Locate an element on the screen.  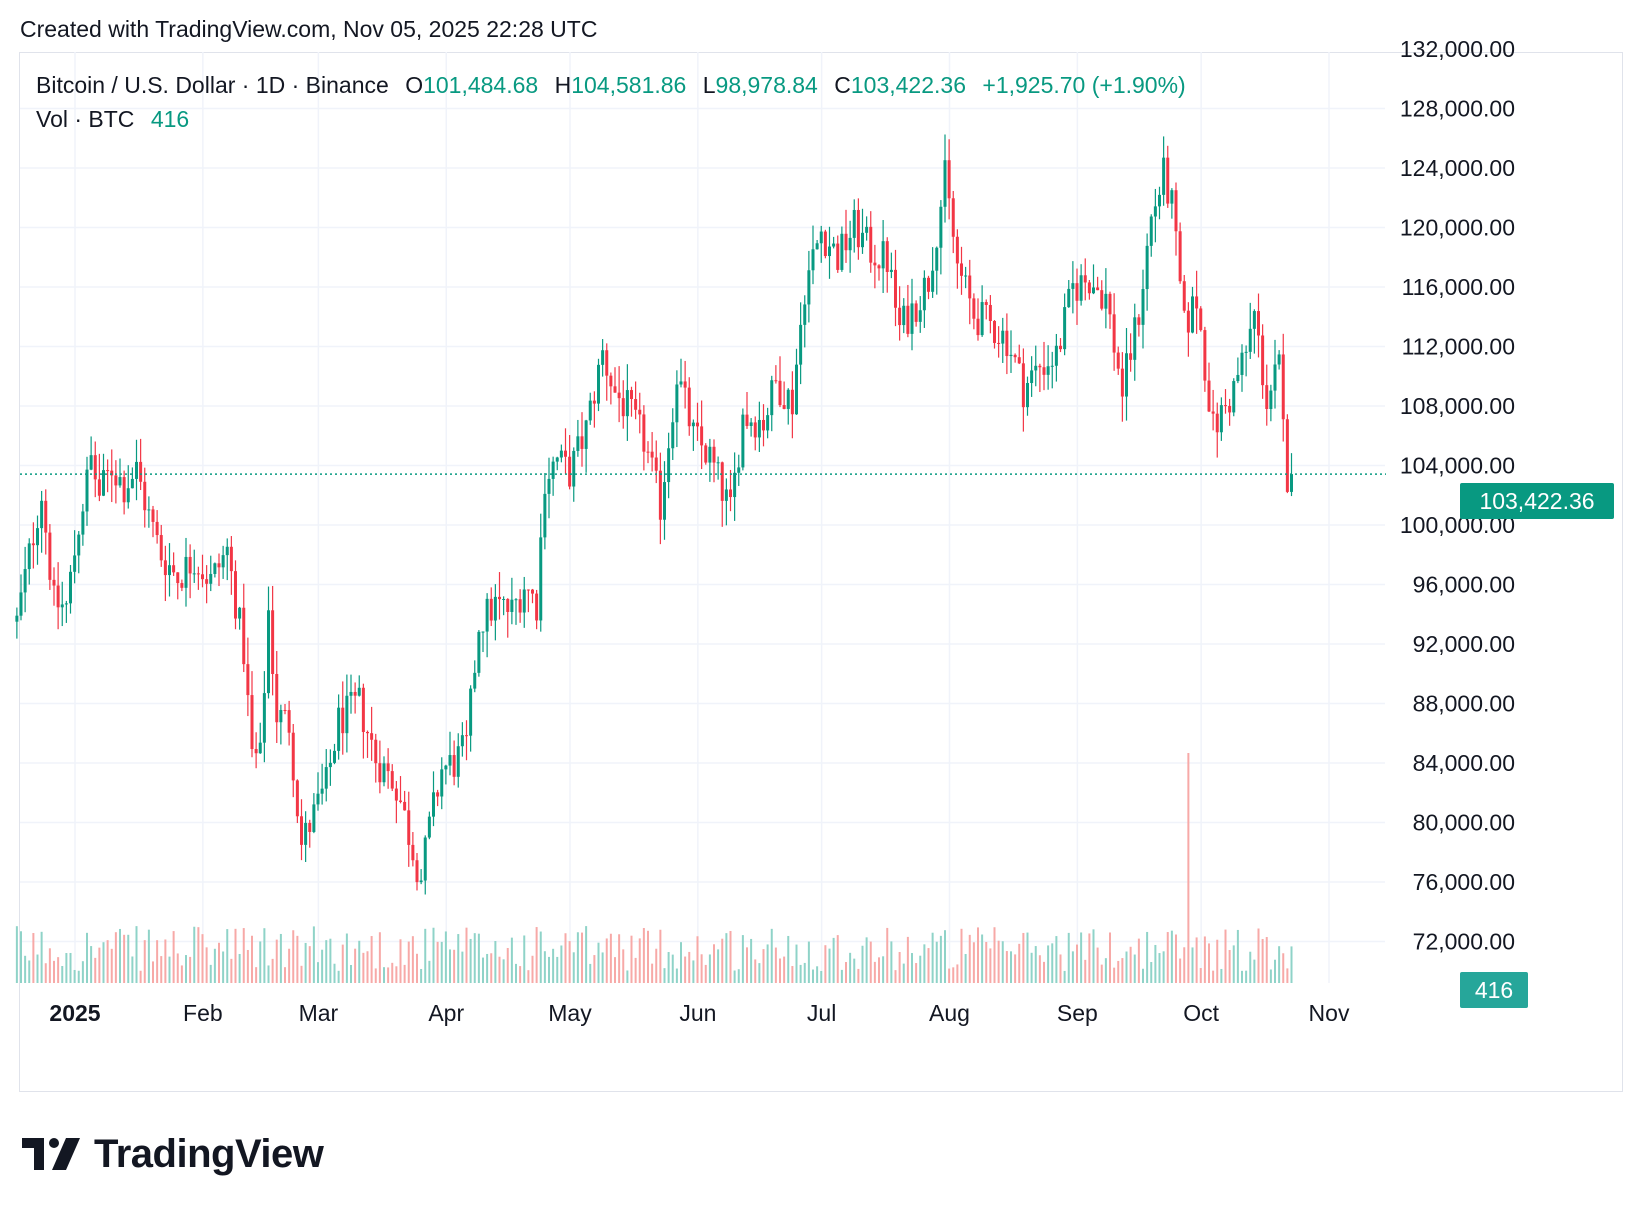
tradingview-logo: TradingView is located at coordinates (173, 1154).